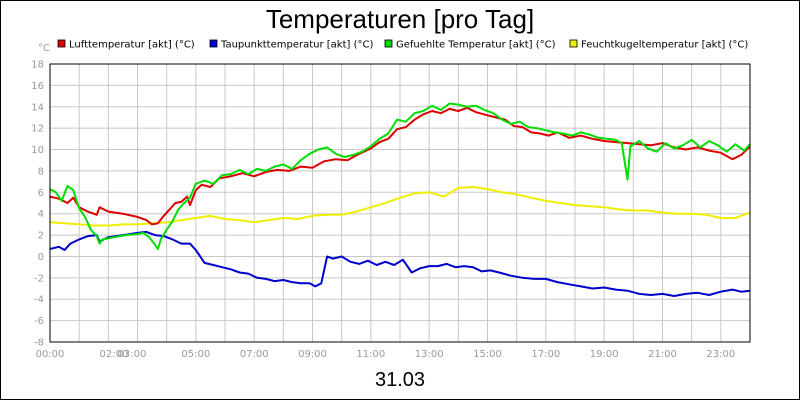 This screenshot has height=400, width=800. Describe the element at coordinates (370, 354) in the screenshot. I see `x-tick-label: 11:00` at that location.